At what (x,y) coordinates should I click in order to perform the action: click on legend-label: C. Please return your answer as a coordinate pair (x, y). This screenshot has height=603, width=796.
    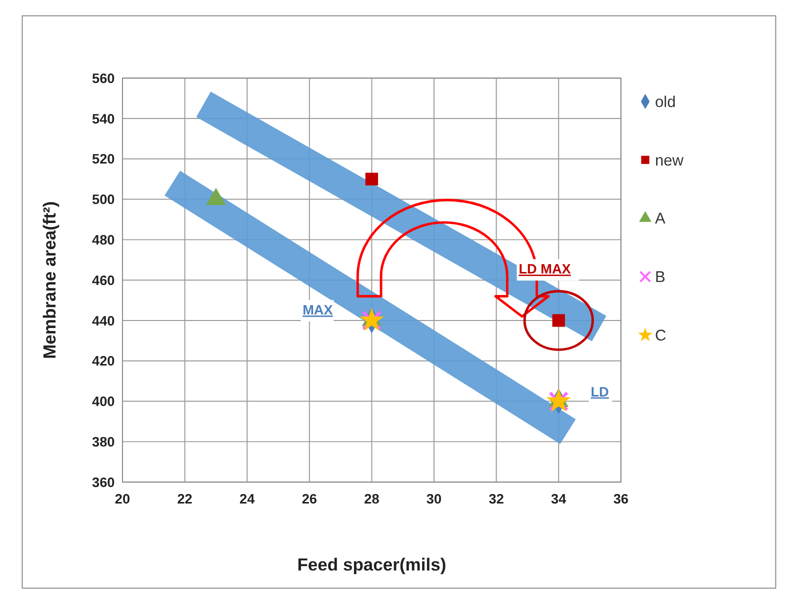
    Looking at the image, I should click on (660, 336).